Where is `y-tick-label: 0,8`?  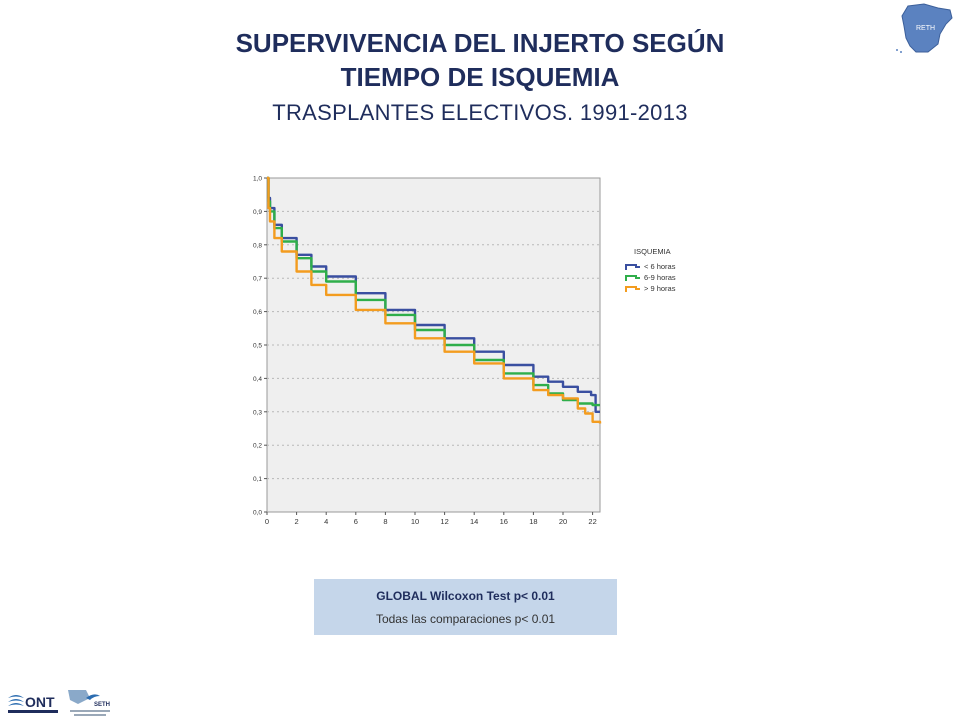 y-tick-label: 0,8 is located at coordinates (257, 245).